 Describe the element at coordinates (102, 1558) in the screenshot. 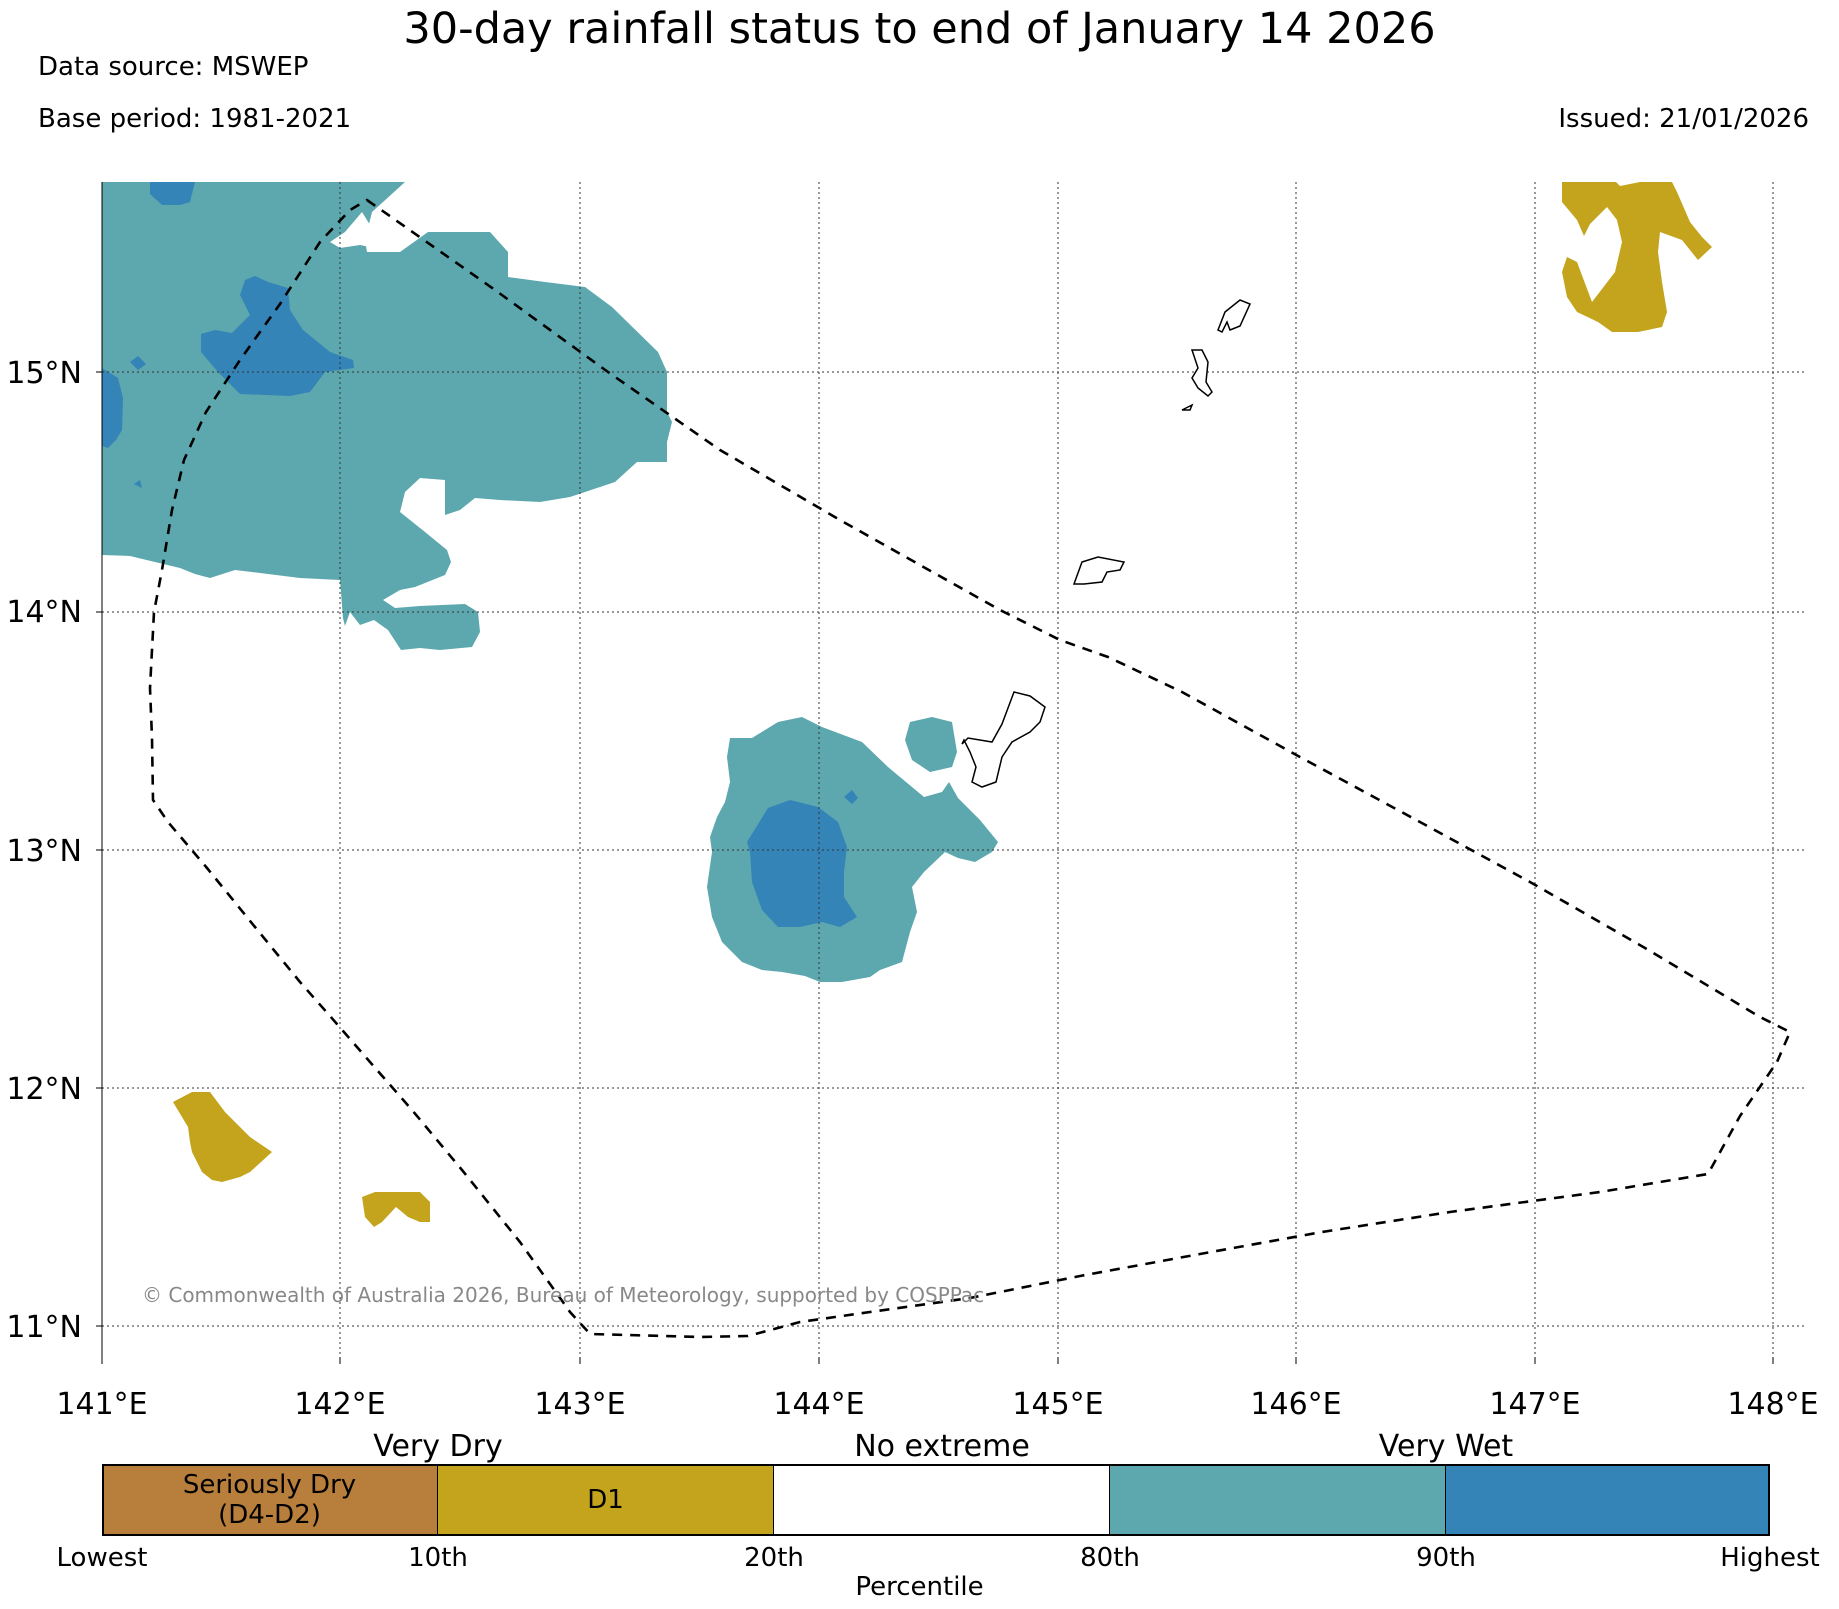

I see `percentile-tick-lowest: Lowest` at that location.